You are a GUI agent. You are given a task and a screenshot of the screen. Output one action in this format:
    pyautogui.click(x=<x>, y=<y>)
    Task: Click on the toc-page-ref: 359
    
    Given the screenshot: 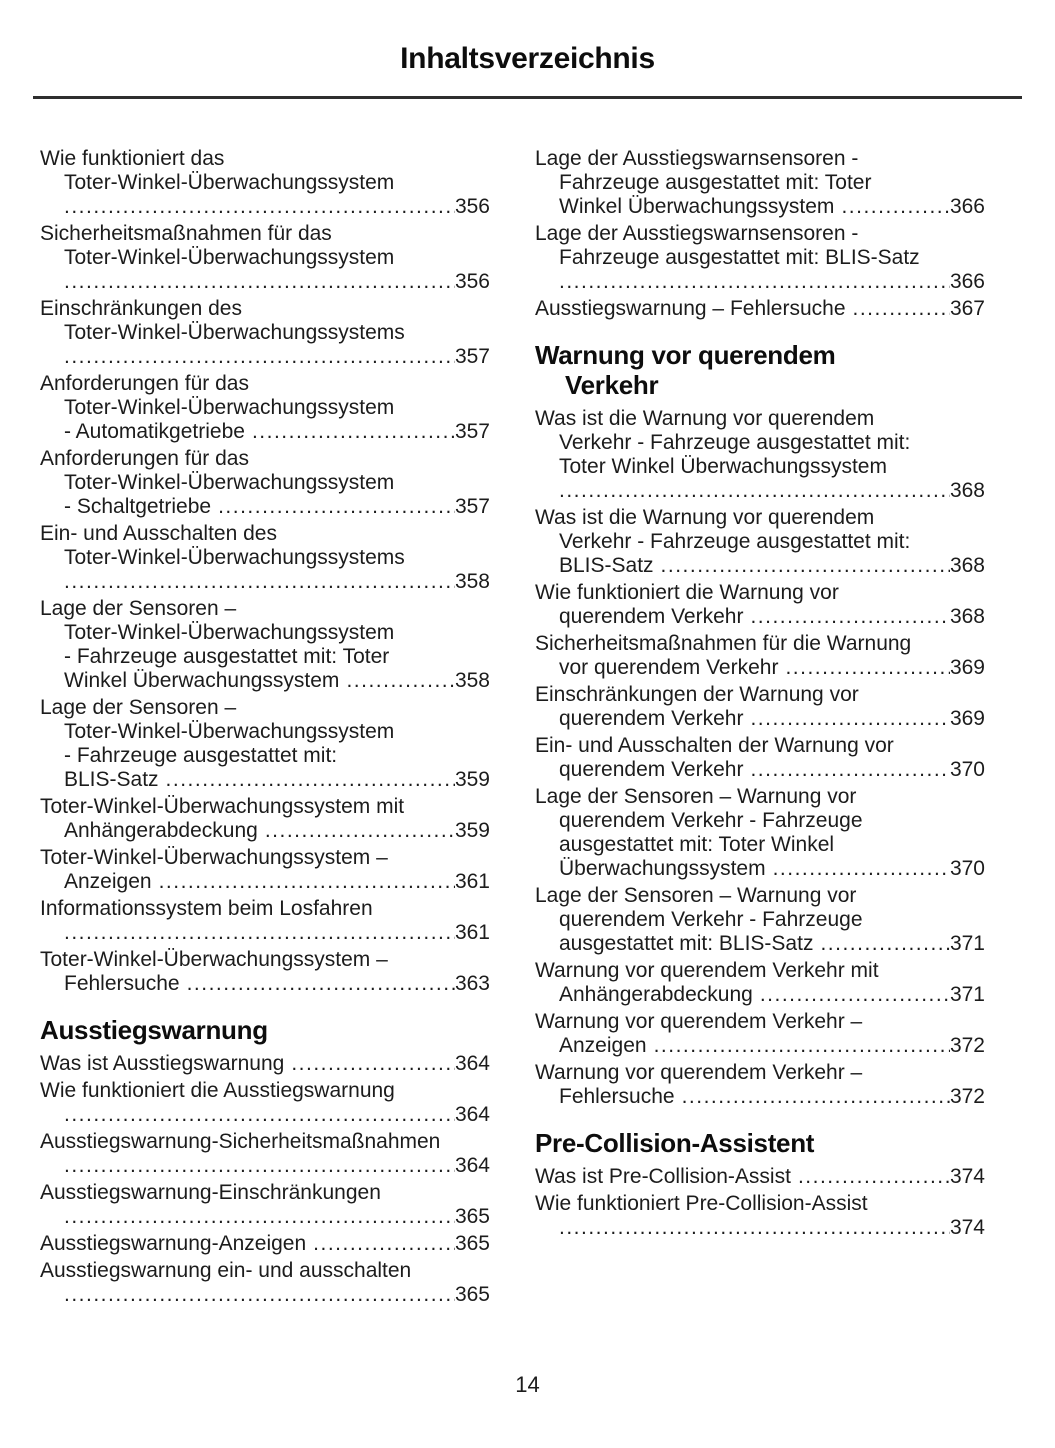 What is the action you would take?
    pyautogui.click(x=472, y=779)
    